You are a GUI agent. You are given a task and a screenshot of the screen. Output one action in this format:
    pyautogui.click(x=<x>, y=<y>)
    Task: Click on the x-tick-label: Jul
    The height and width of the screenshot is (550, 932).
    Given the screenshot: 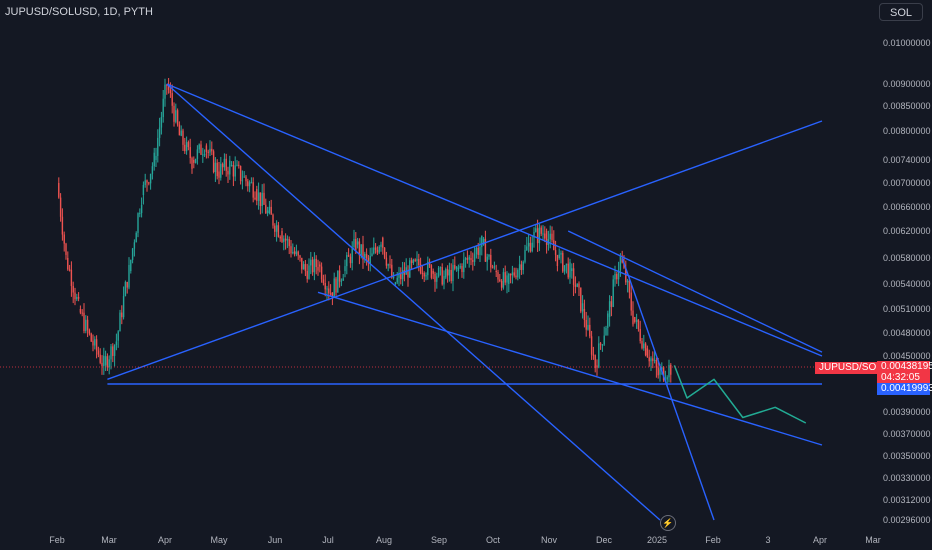 What is the action you would take?
    pyautogui.click(x=328, y=540)
    